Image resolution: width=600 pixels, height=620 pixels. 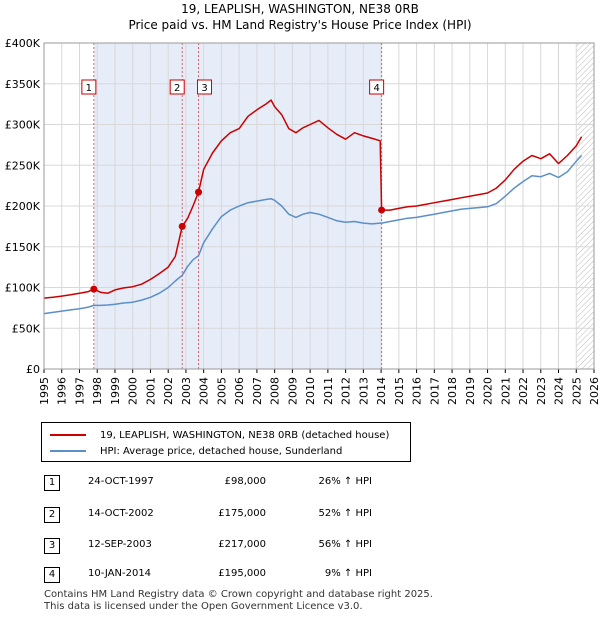 I want to click on transaction-number: 3, so click(x=52, y=546).